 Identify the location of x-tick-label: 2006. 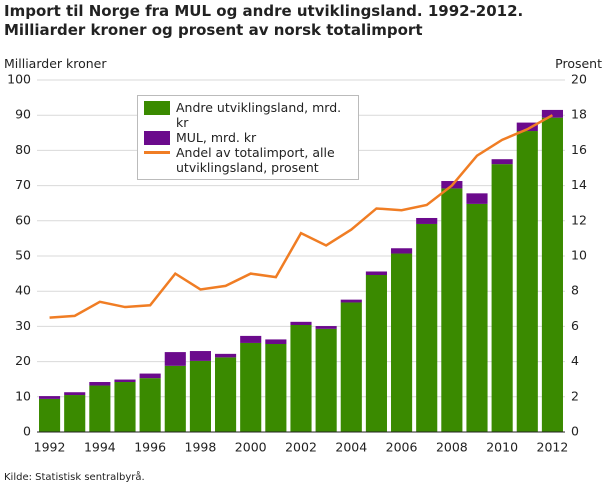
(402, 447).